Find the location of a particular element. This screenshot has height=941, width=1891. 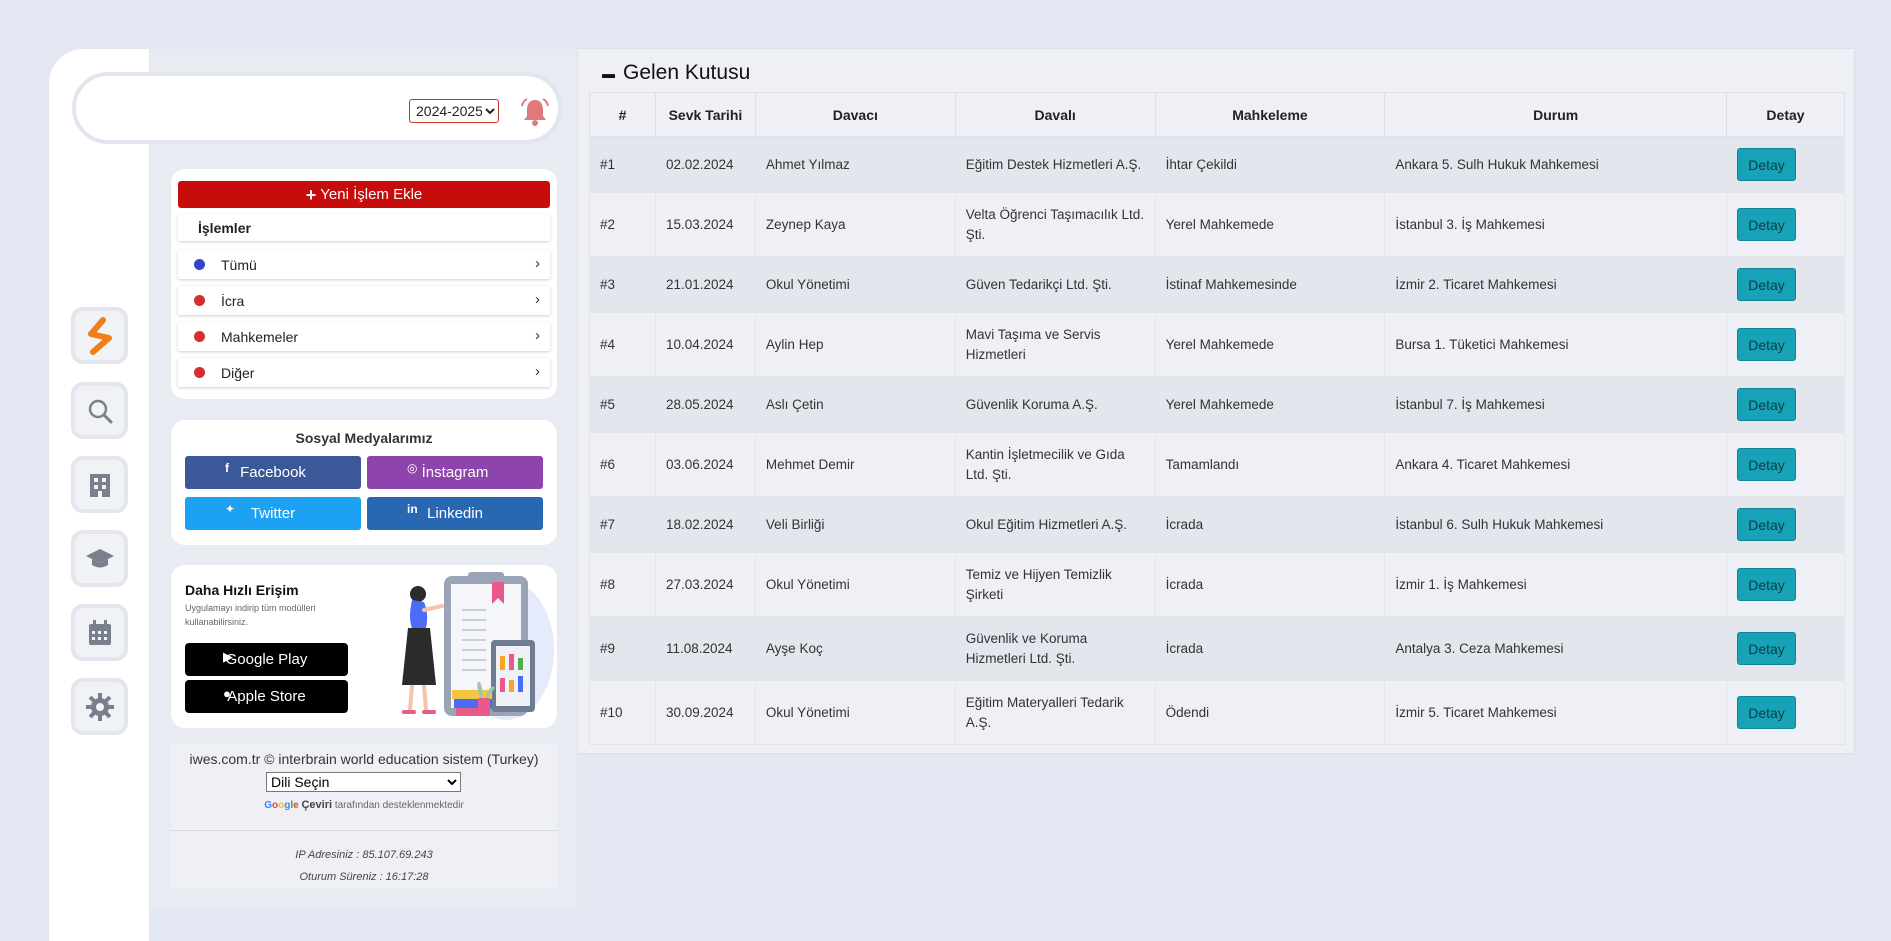

cell-court: Ödendi is located at coordinates (1270, 712).